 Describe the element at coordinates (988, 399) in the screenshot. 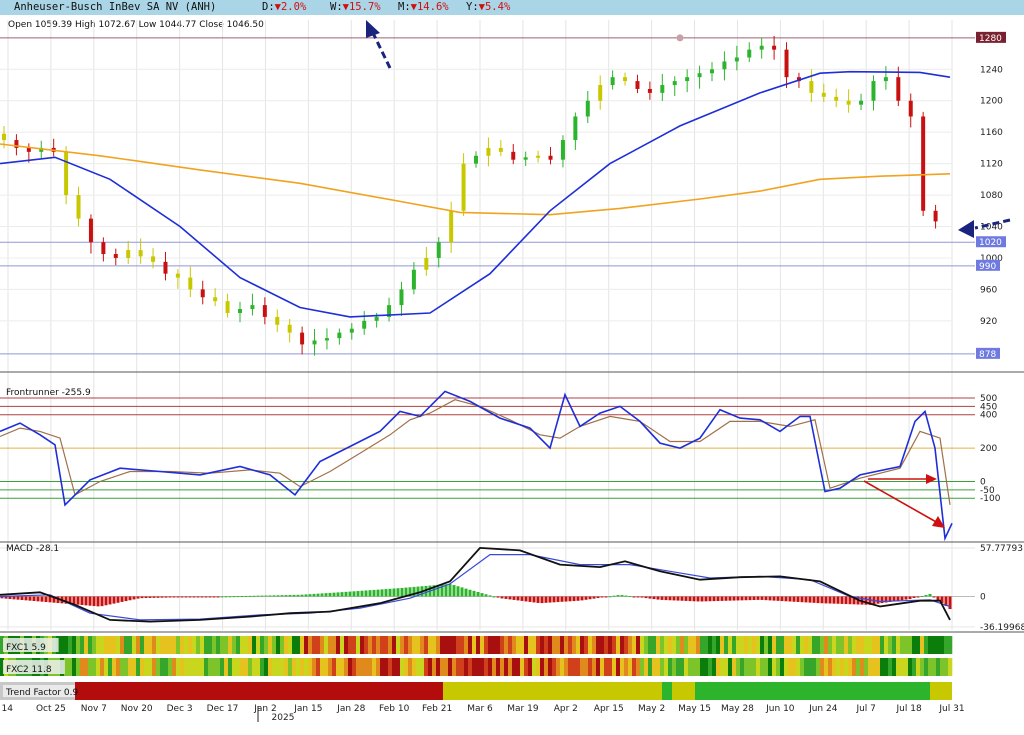

I see `frontrunner-ref-label: 500` at that location.